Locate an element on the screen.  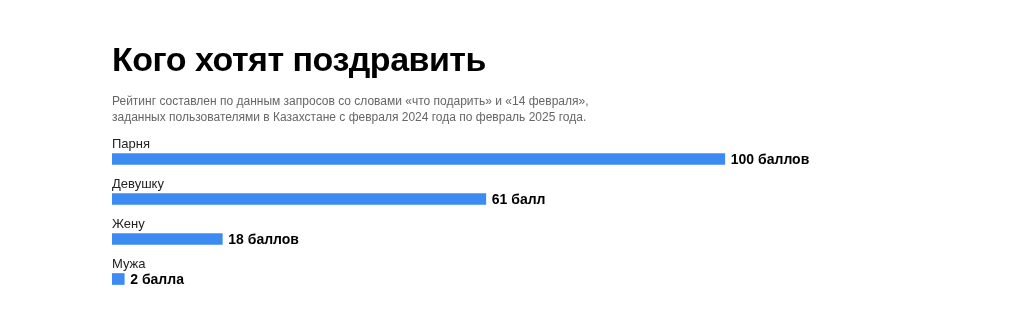
data-label: 61 балл is located at coordinates (518, 198).